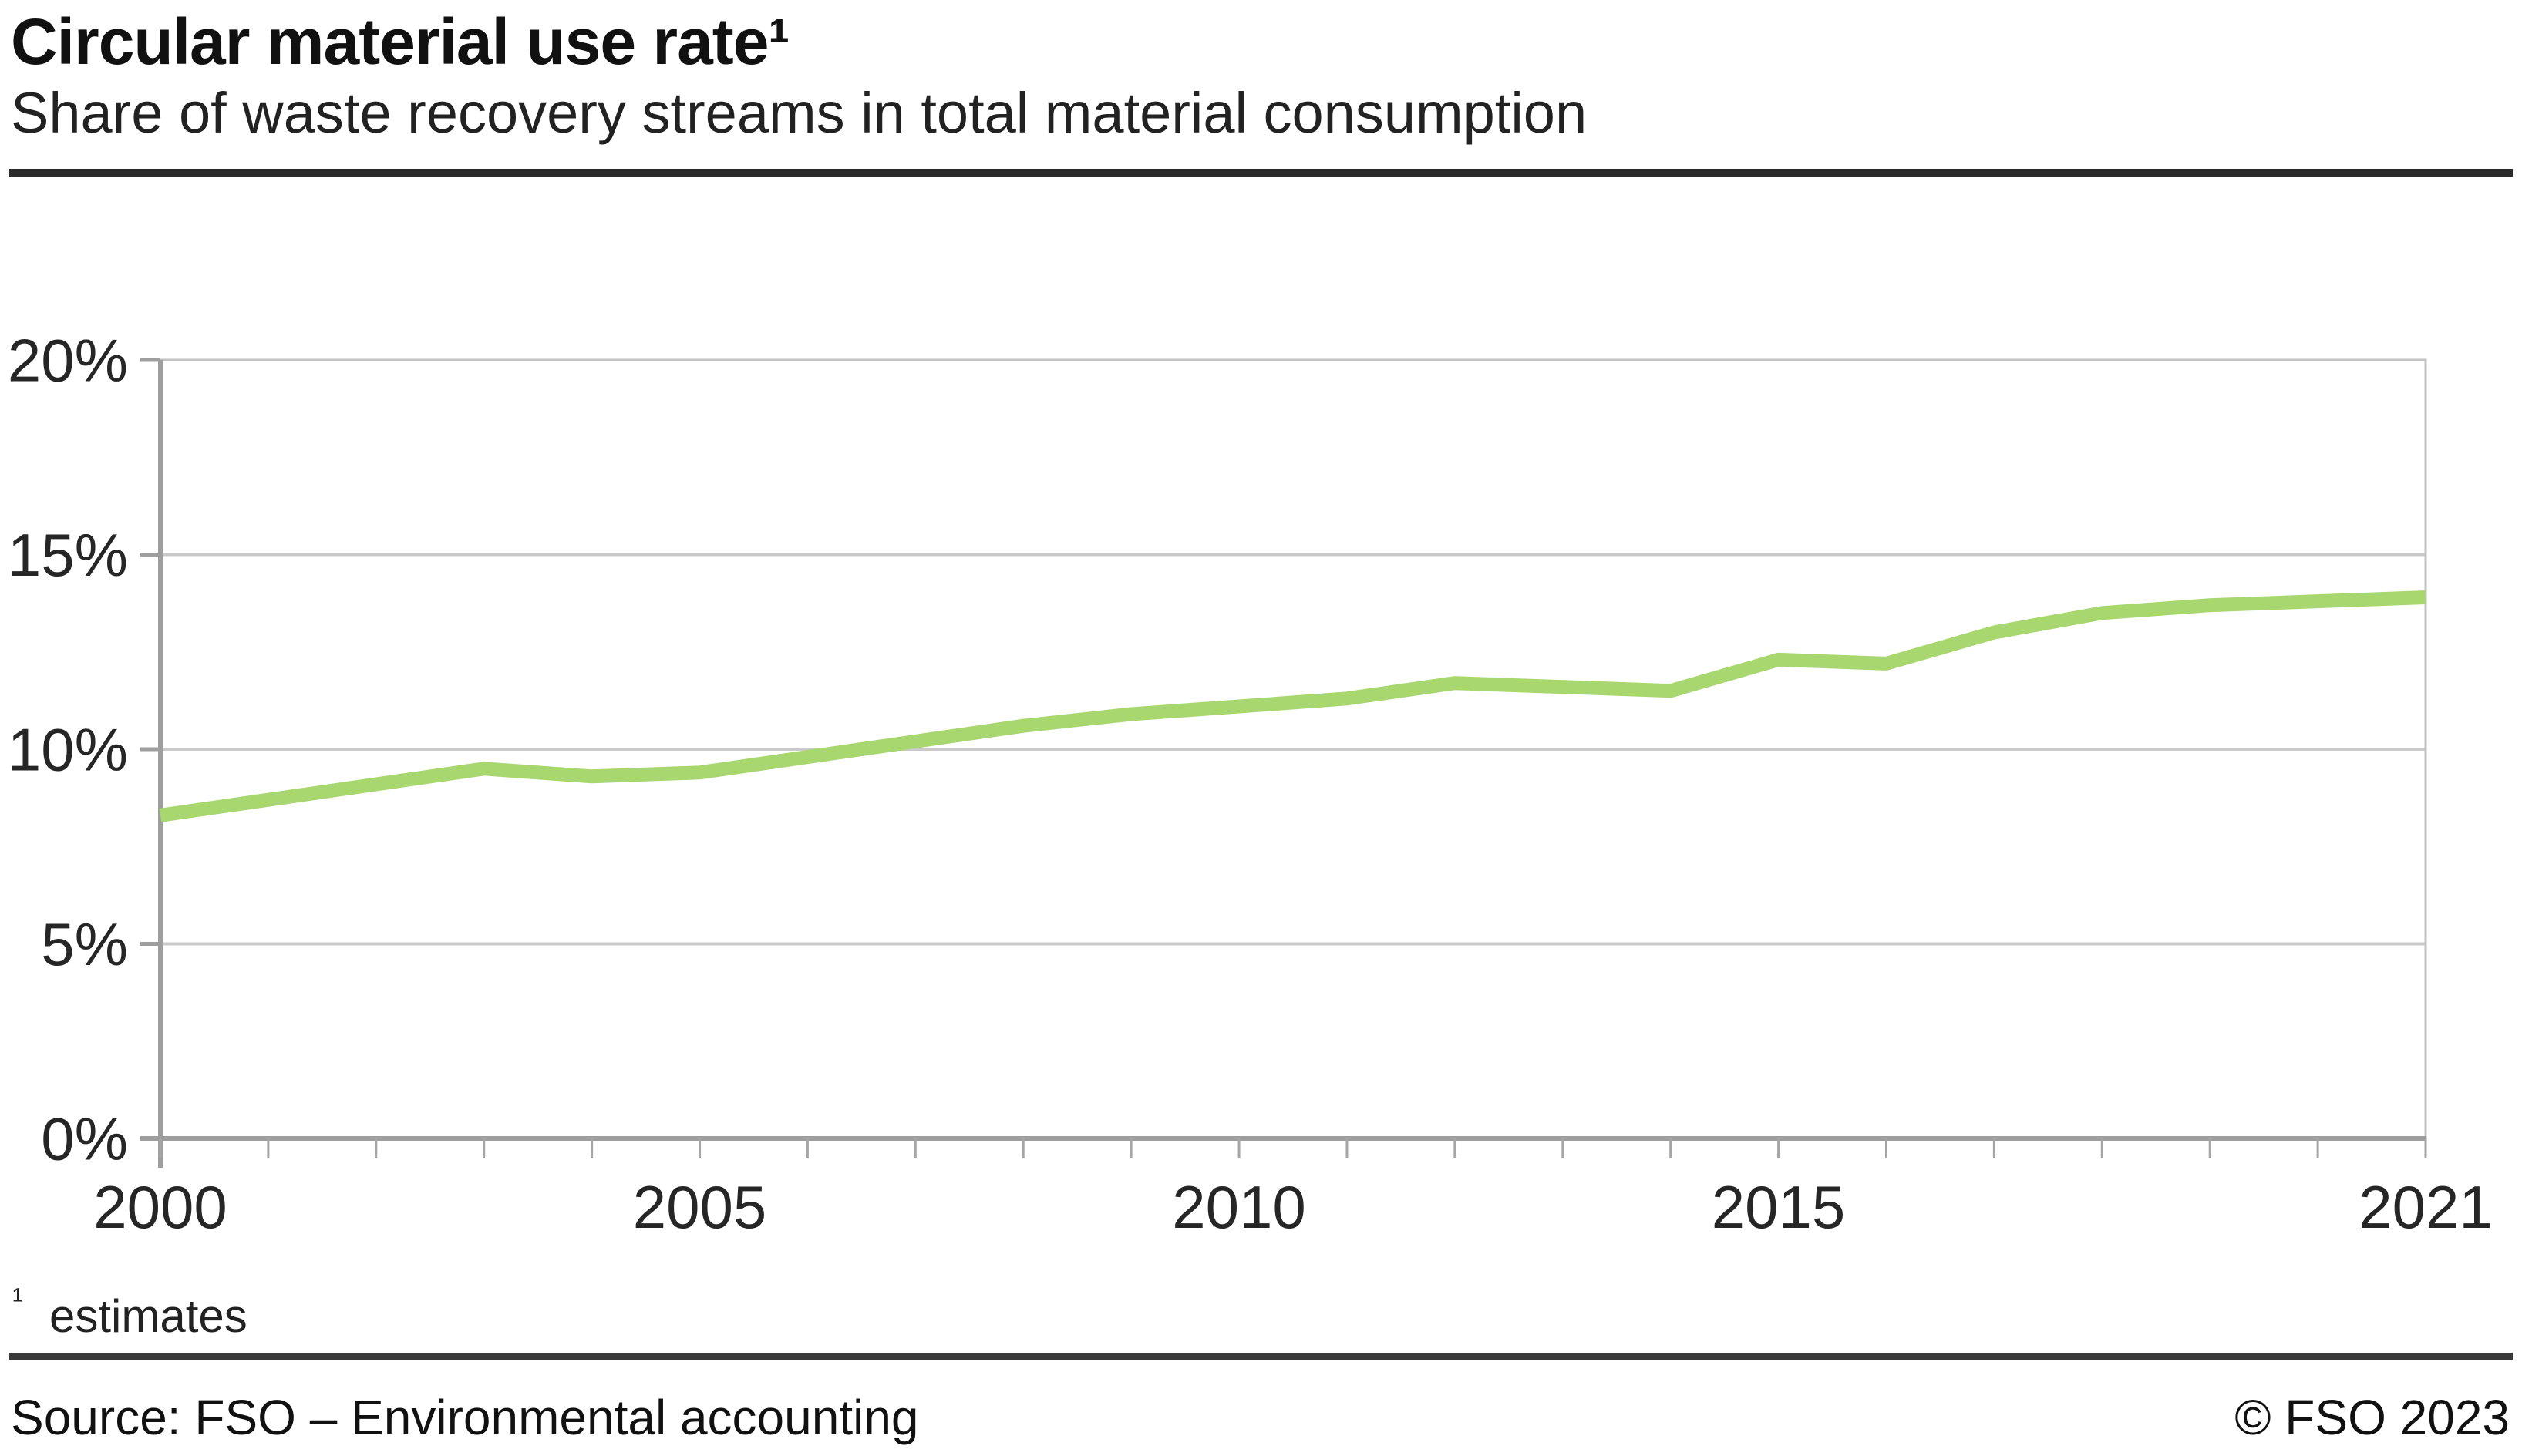 The width and height of the screenshot is (2522, 1456). What do you see at coordinates (148, 1316) in the screenshot?
I see `footnote-text: estimates` at bounding box center [148, 1316].